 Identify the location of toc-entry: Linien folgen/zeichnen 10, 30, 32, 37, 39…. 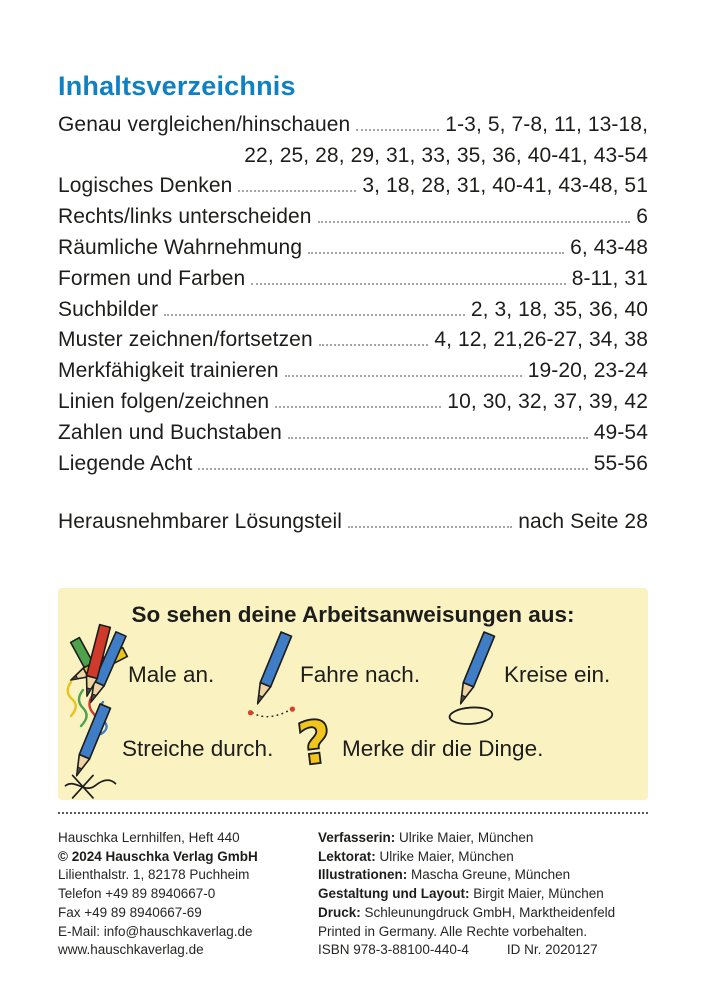
(353, 400).